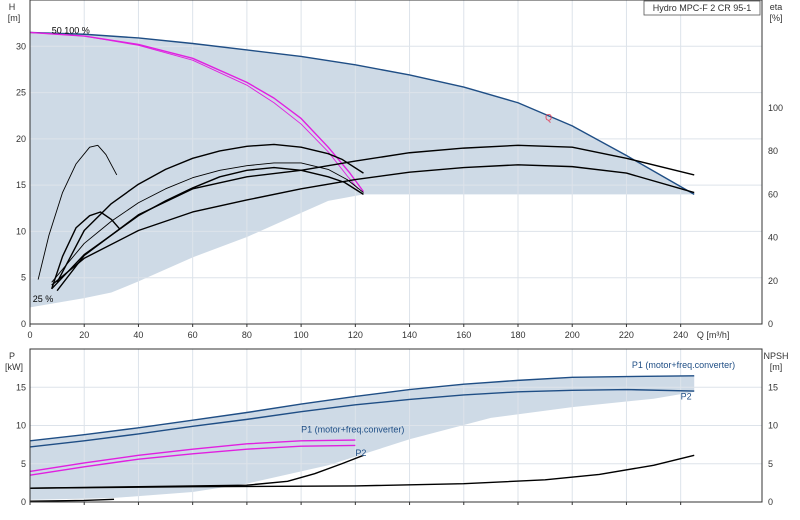  Describe the element at coordinates (773, 194) in the screenshot. I see `y2-tick-label: 60` at that location.